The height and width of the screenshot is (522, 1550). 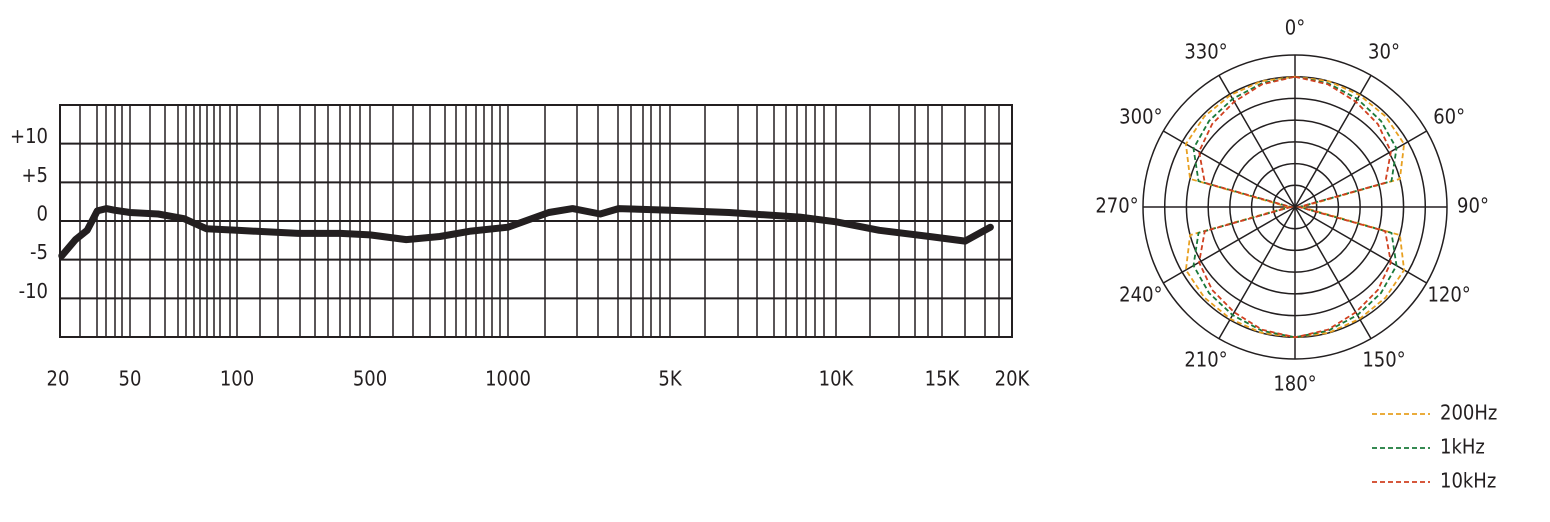 I want to click on polar-pattern, so click(x=1295, y=207).